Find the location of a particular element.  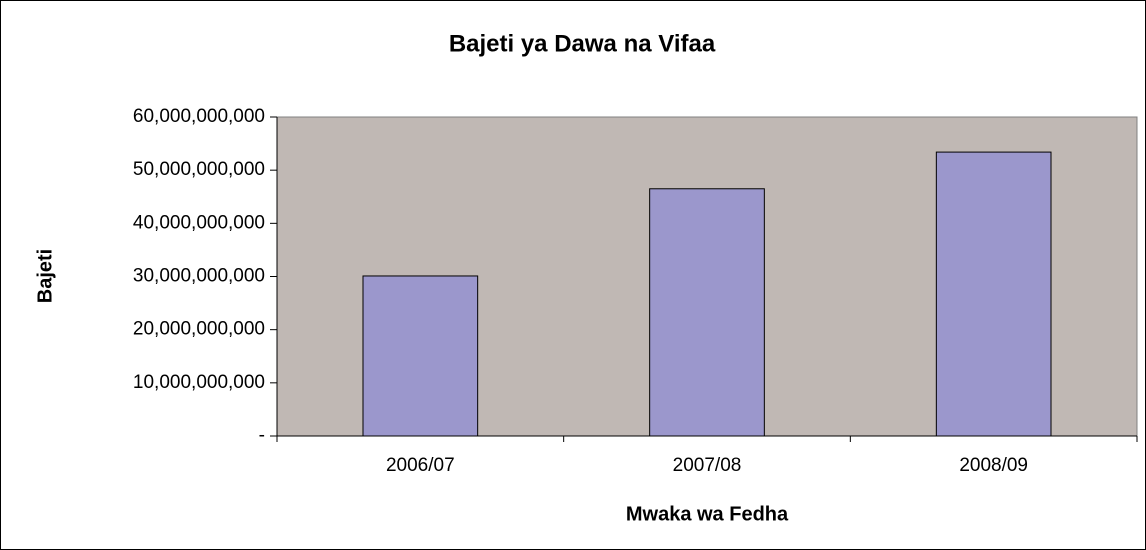

y-tick-label: 10,000,000,000 is located at coordinates (199, 382).